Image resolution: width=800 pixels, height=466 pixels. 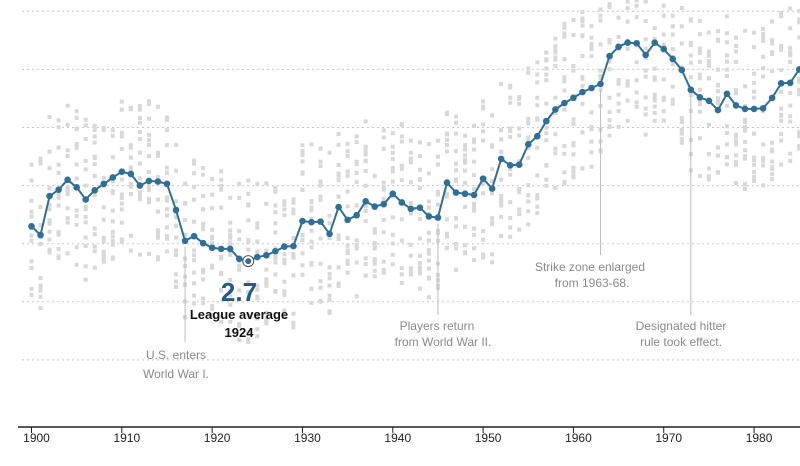 I want to click on highlight-1924: 2.7 League average 1924, so click(x=239, y=297).